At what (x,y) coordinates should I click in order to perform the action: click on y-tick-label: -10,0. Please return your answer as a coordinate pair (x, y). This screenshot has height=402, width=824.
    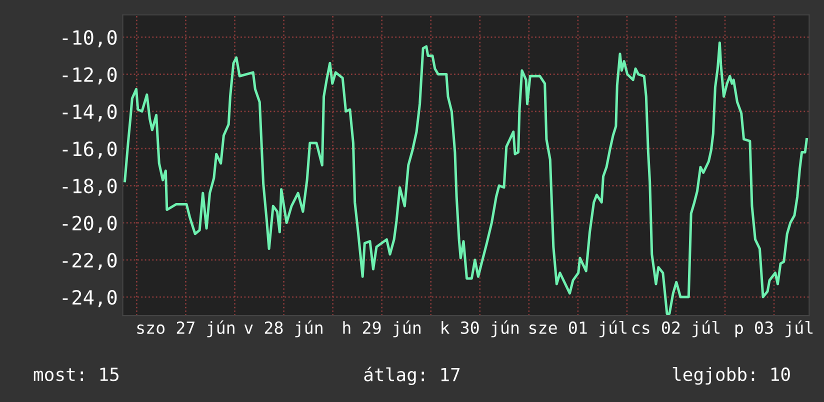
    Looking at the image, I should click on (89, 39).